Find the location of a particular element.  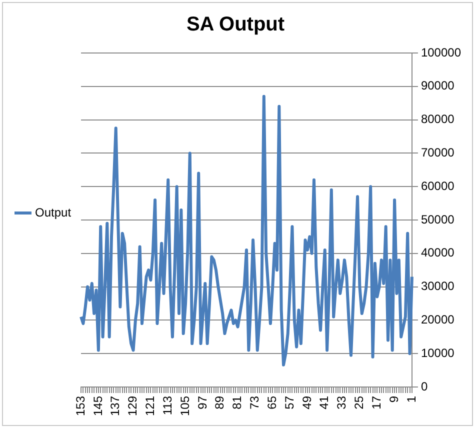

x-tick-label: 81 is located at coordinates (237, 403).